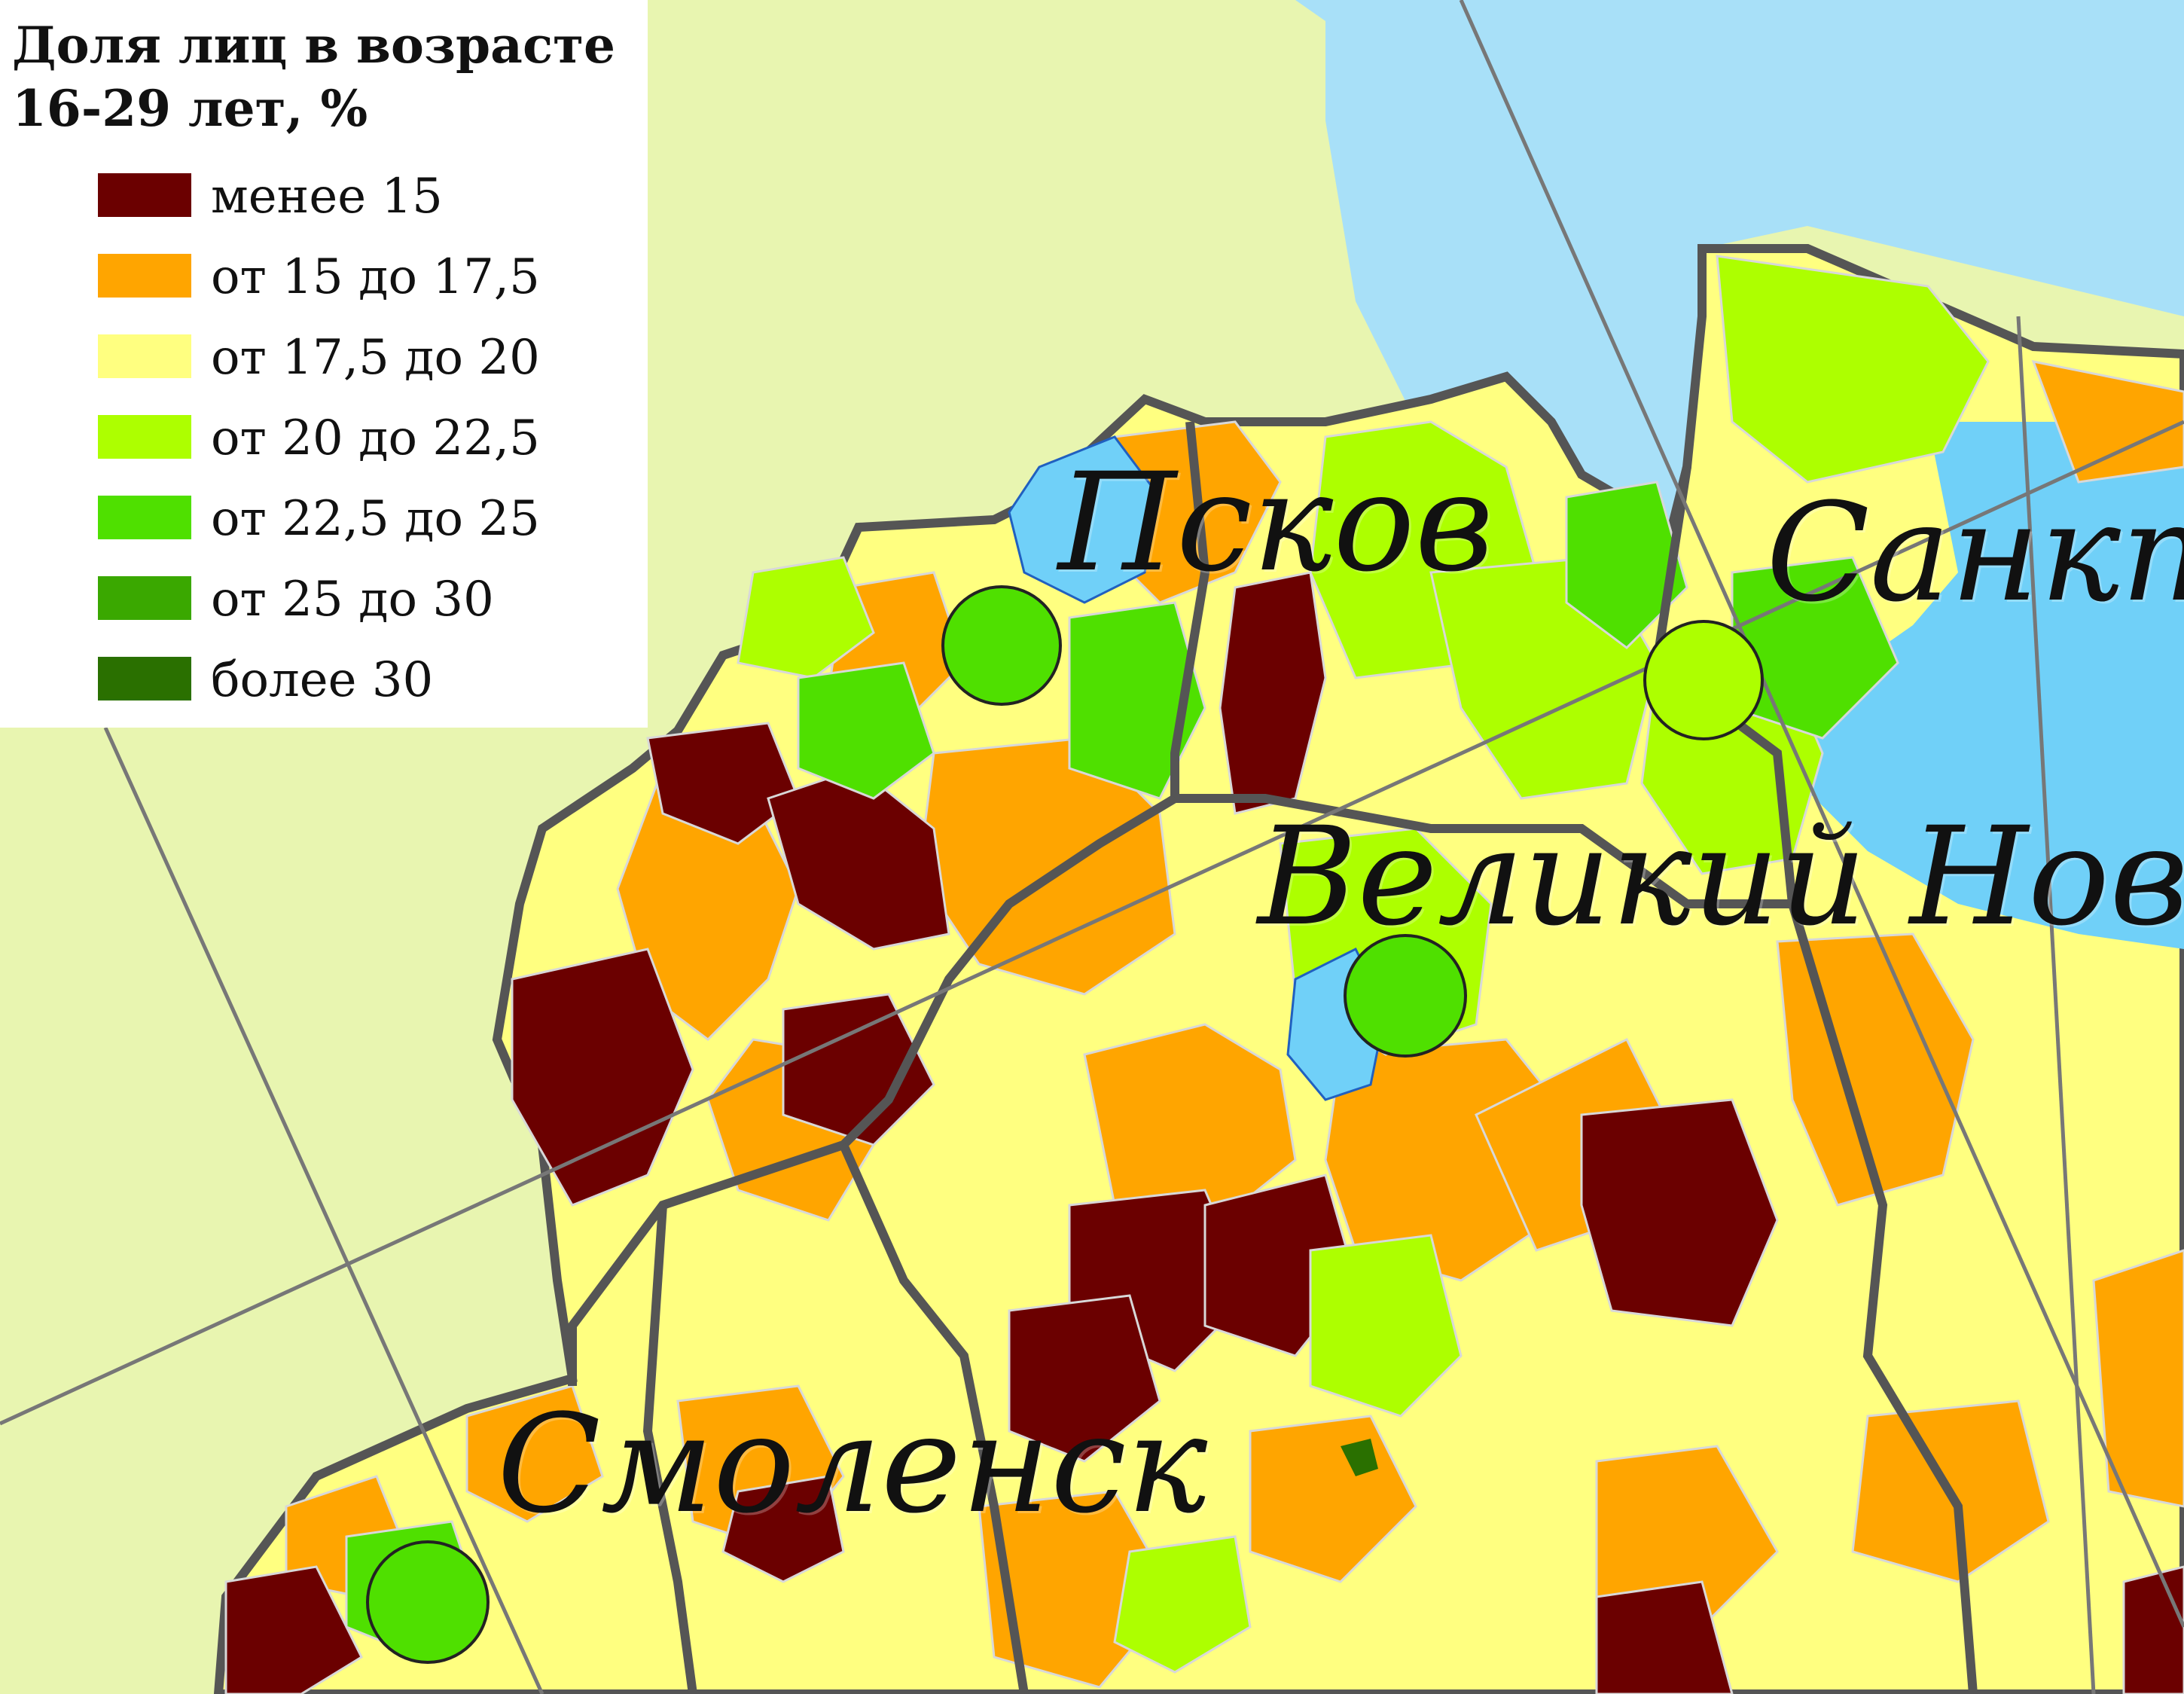 This screenshot has height=1694, width=2184. Describe the element at coordinates (1359, 1457) in the screenshot. I see `district-dark-green` at that location.